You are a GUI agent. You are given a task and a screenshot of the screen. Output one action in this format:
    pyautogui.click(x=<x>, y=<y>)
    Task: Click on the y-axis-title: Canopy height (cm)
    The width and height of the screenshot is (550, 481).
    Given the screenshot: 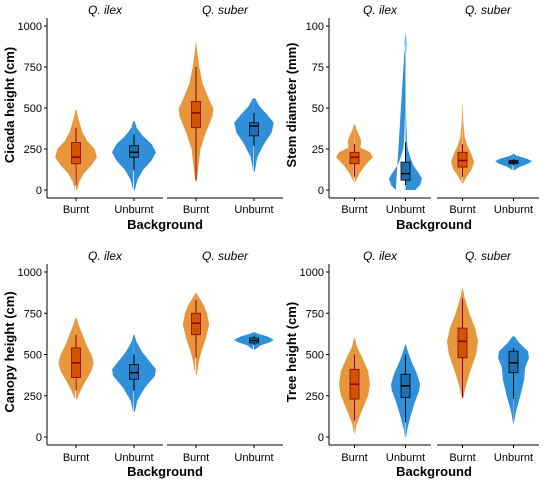 What is the action you would take?
    pyautogui.click(x=9, y=351)
    